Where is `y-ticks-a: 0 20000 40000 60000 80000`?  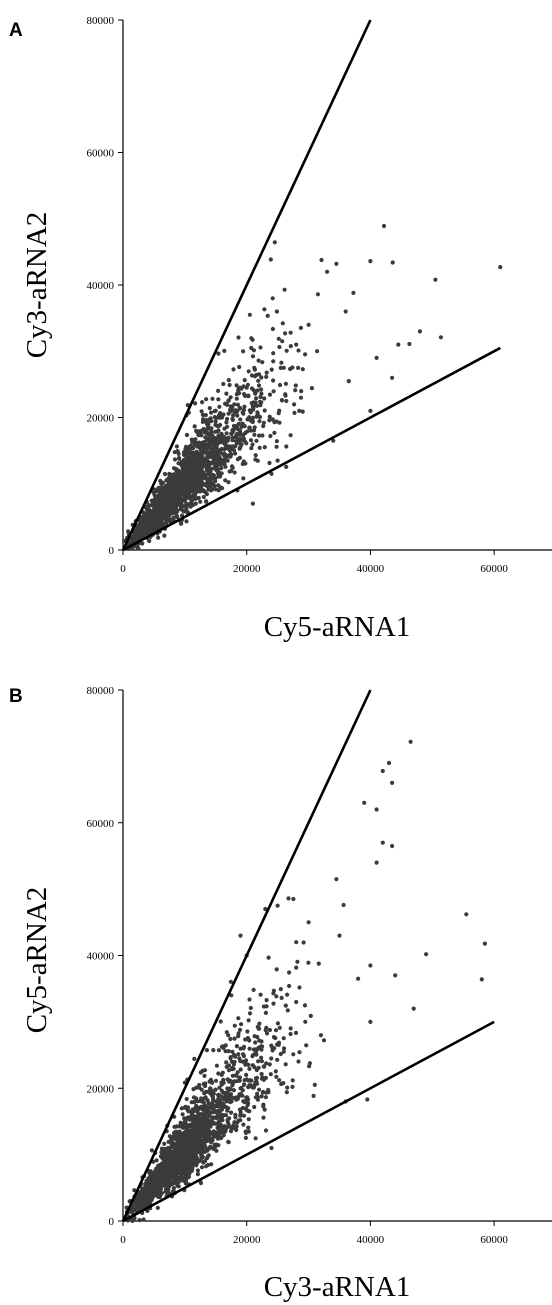
y-ticks-a: 0 20000 40000 60000 80000 is located at coordinates (105, 286).